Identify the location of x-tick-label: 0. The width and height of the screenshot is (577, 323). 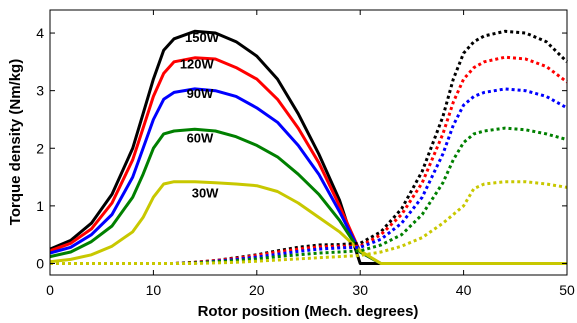
(50, 290).